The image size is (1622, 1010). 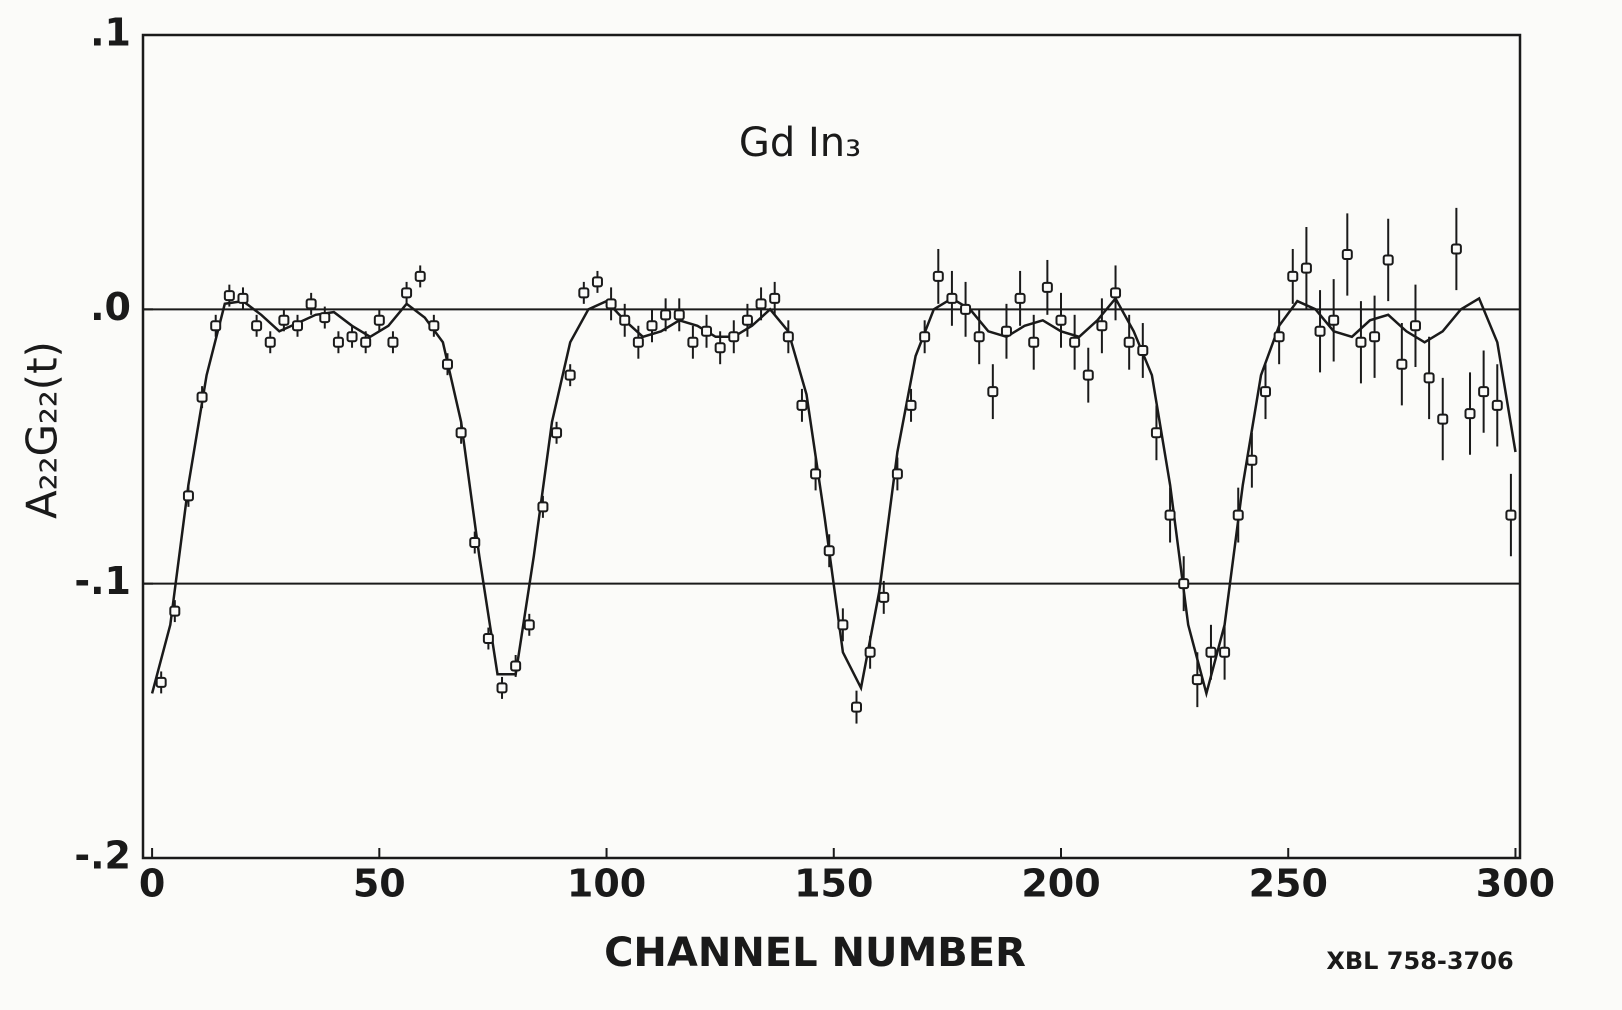 I want to click on credit: XBL 758-3706, so click(x=1419, y=961).